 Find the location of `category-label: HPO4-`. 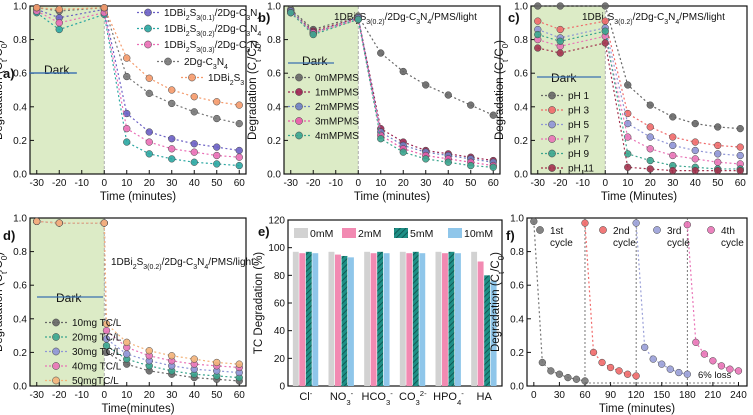

category-label: HPO4- is located at coordinates (448, 398).